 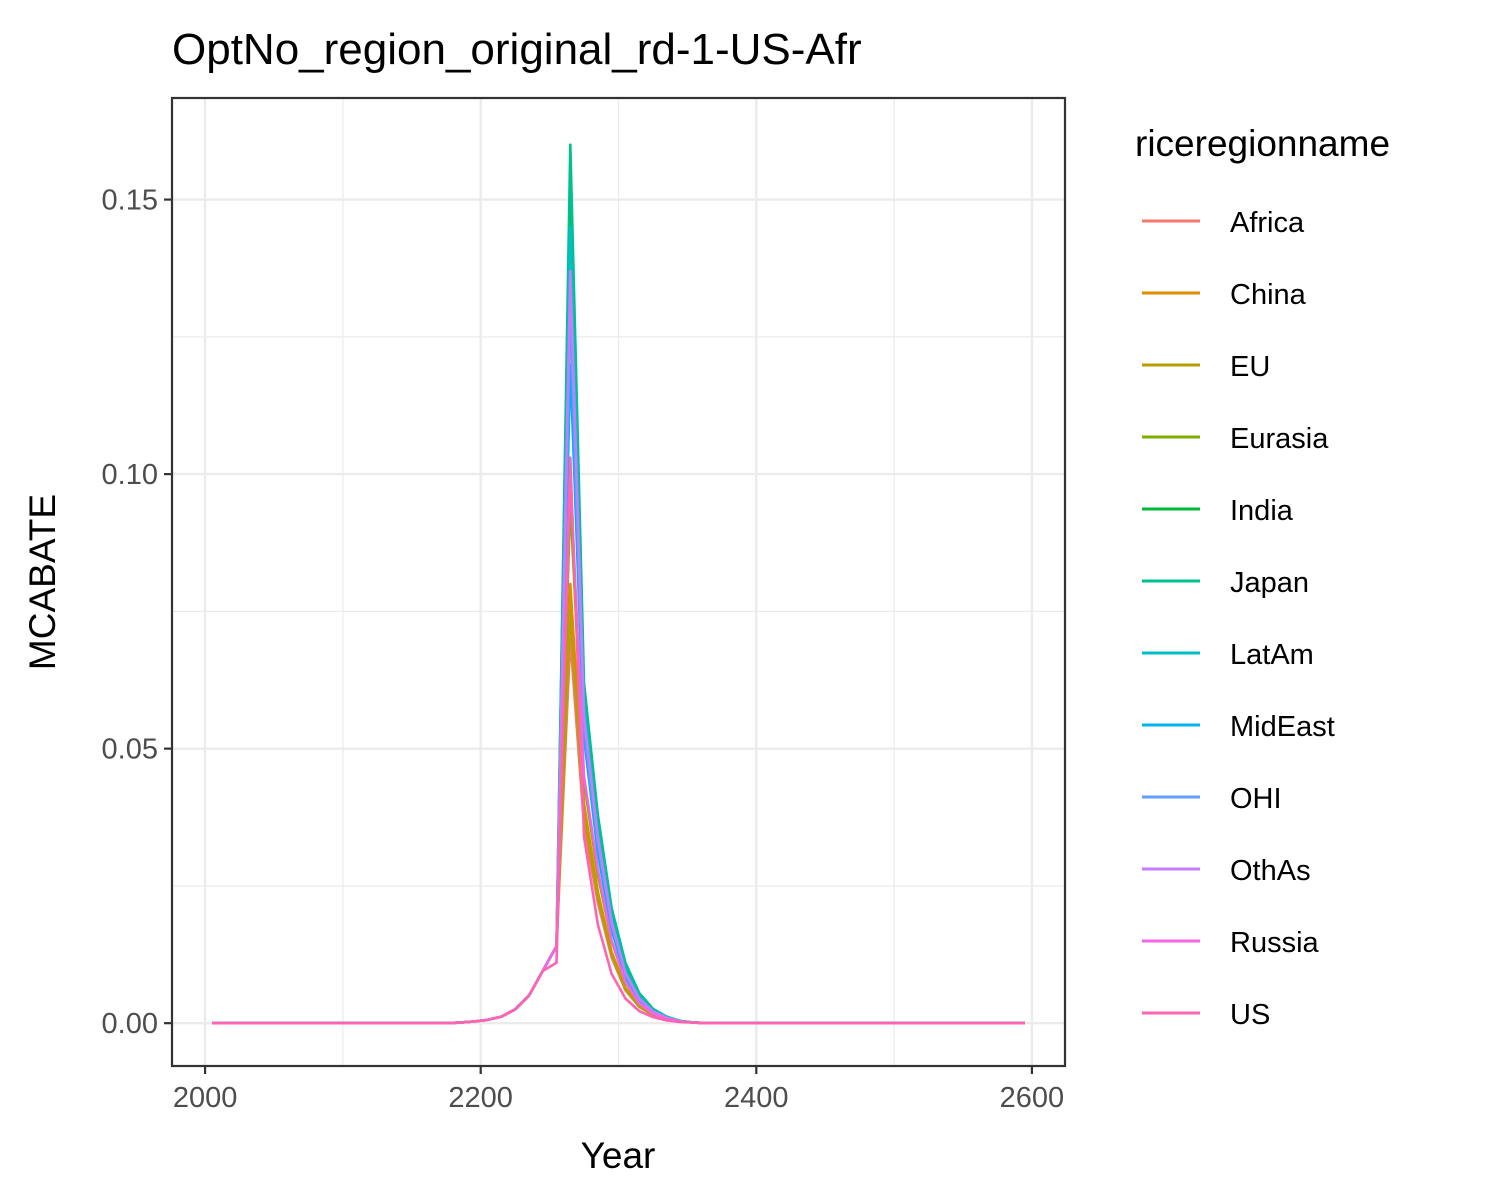 I want to click on y-tick-label: 0.10, so click(x=130, y=475).